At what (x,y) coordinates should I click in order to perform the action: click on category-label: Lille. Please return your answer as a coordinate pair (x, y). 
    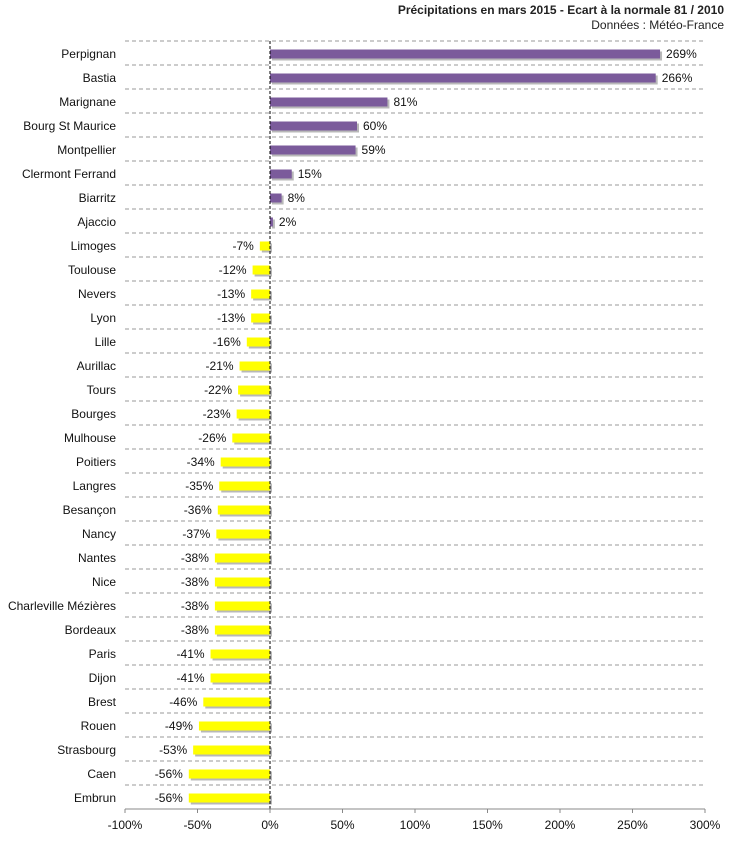
    Looking at the image, I should click on (106, 342).